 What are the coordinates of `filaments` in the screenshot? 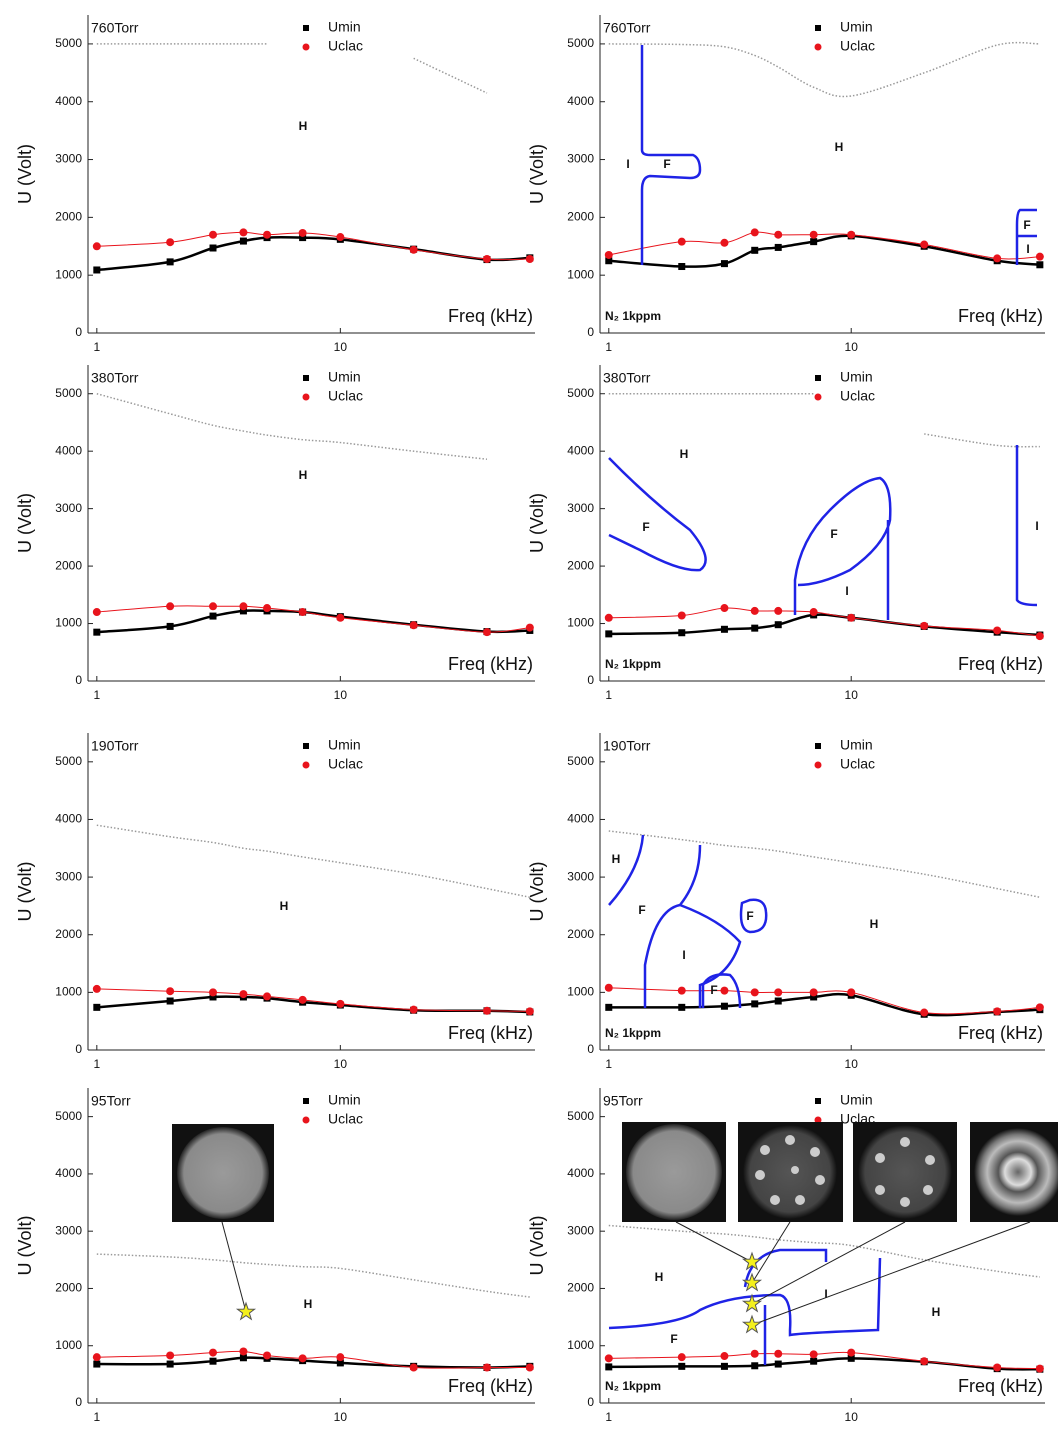 It's located at (790, 1170).